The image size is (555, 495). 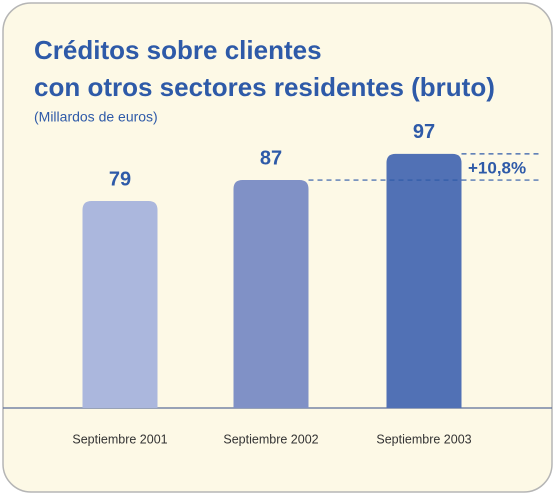 I want to click on annotation: +10,8%, so click(x=497, y=167).